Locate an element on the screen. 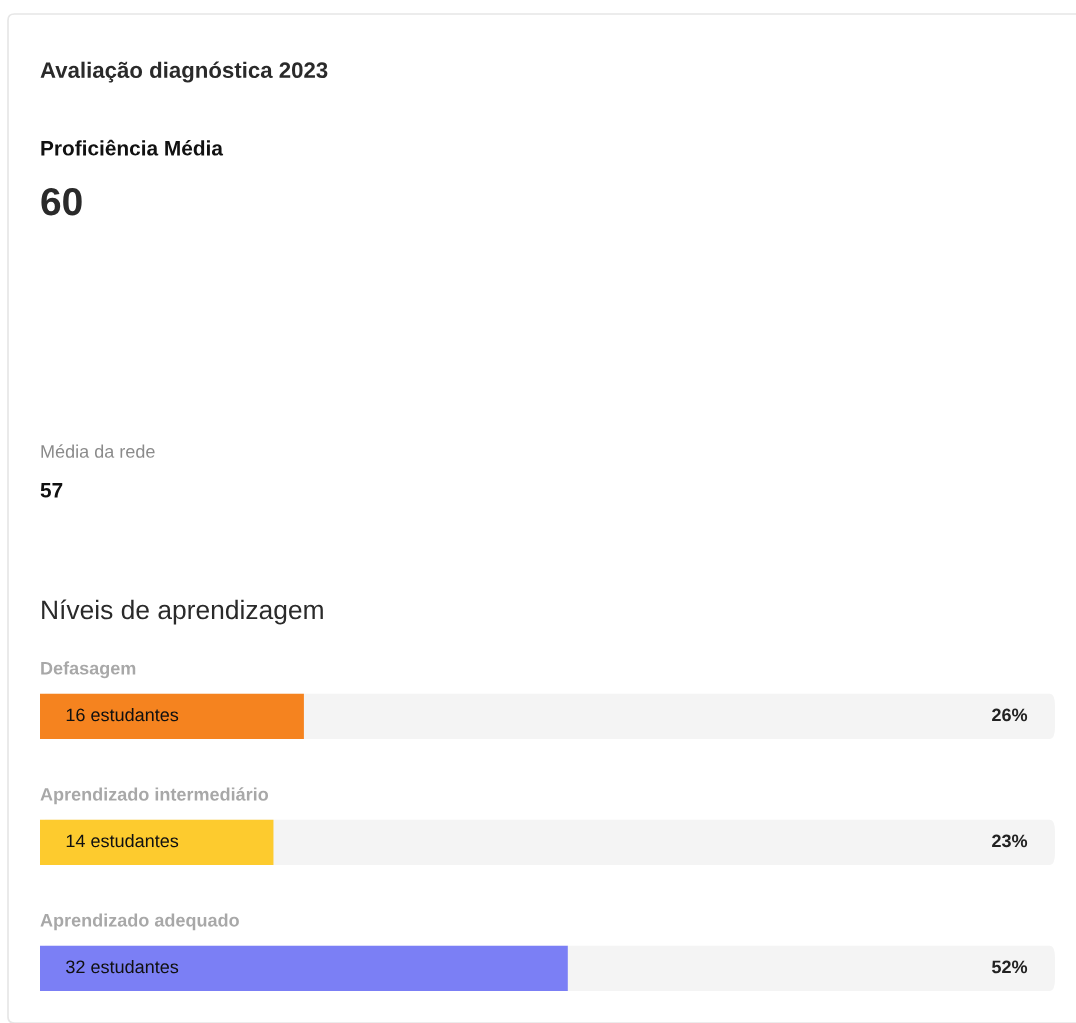 Image resolution: width=1076 pixels, height=1023 pixels. text: Proficiência Média is located at coordinates (132, 147).